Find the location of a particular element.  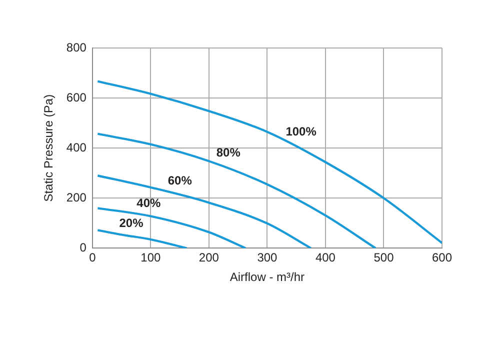

y-tick-label: 200 is located at coordinates (76, 197).